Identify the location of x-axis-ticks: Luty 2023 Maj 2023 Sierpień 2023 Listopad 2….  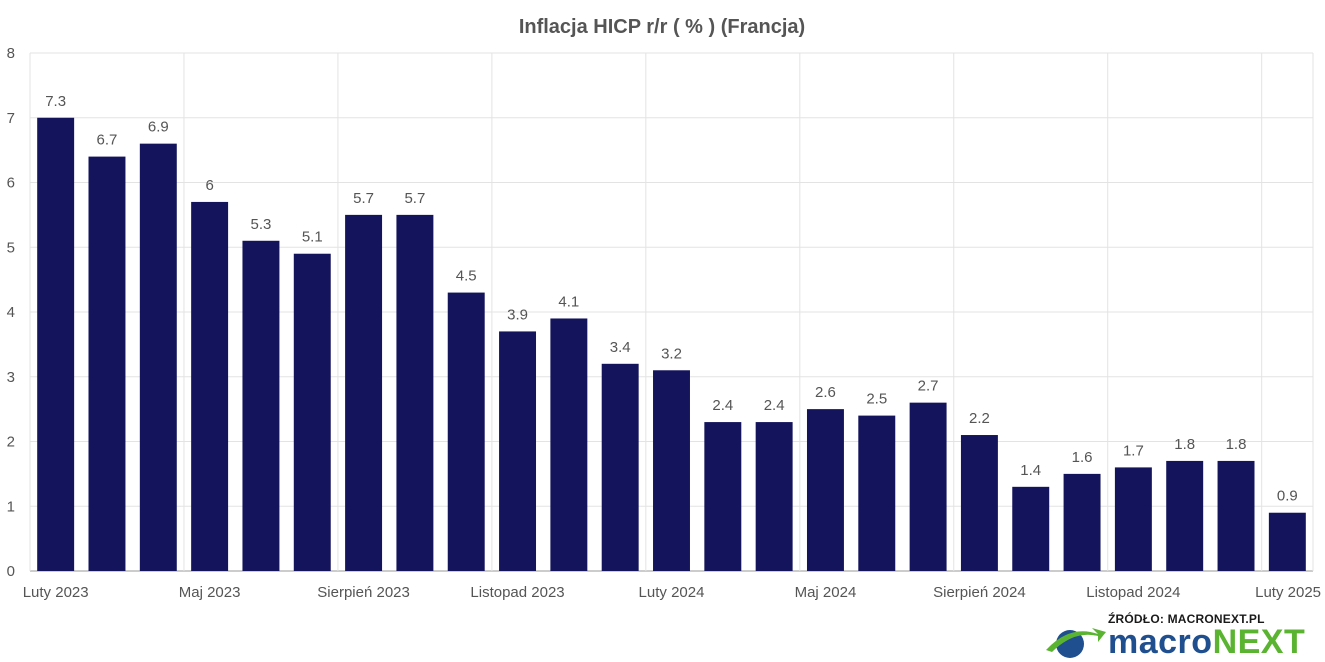
(672, 592).